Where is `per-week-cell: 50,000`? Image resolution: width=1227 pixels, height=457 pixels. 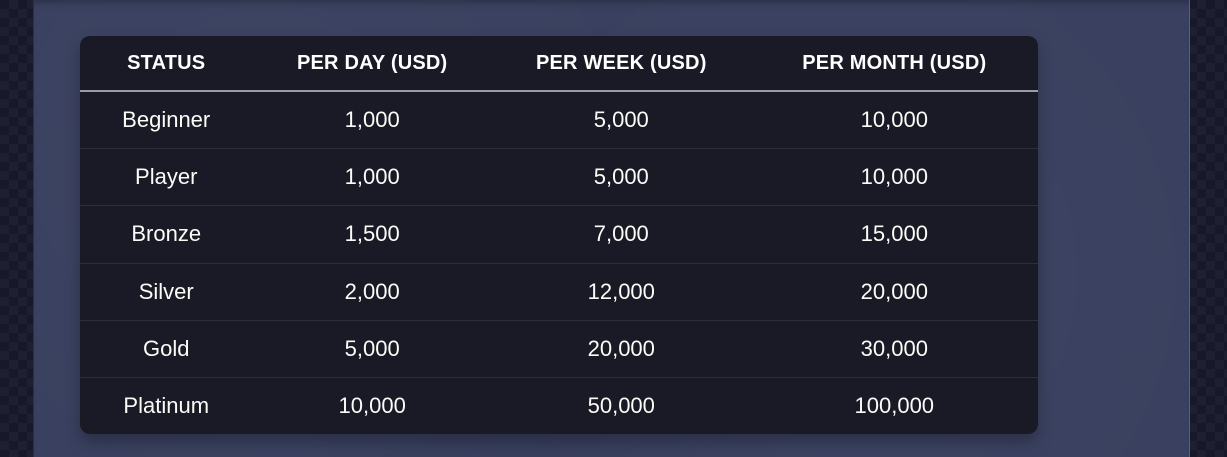
per-week-cell: 50,000 is located at coordinates (621, 405).